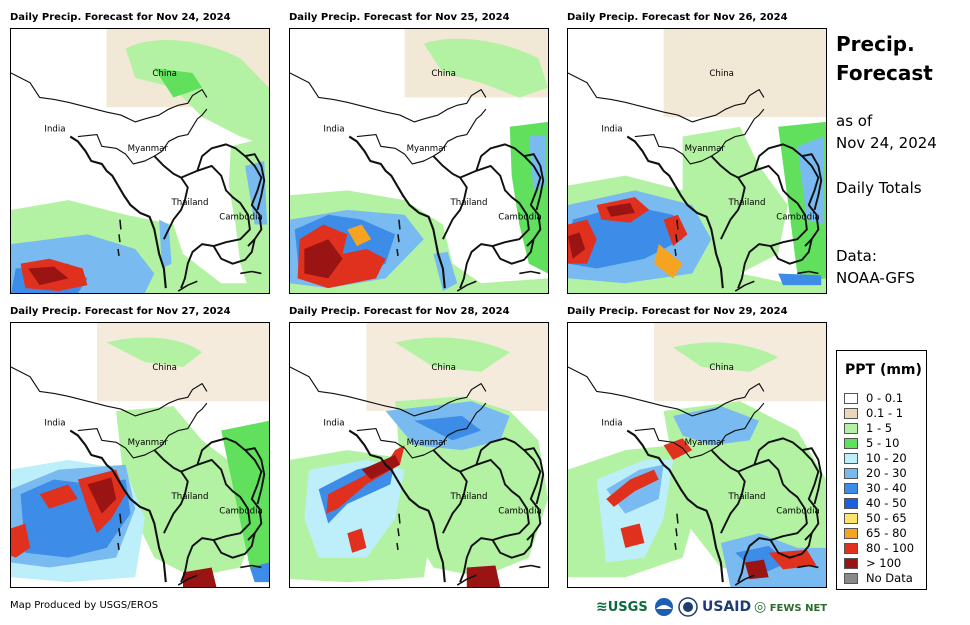 The height and width of the screenshot is (625, 970). Describe the element at coordinates (883, 443) in the screenshot. I see `legend-label: 5 - 10` at that location.